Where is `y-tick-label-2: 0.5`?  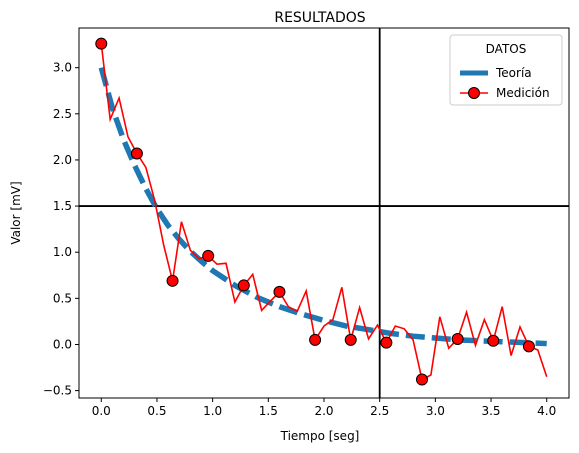 y-tick-label-2: 0.5 is located at coordinates (62, 298).